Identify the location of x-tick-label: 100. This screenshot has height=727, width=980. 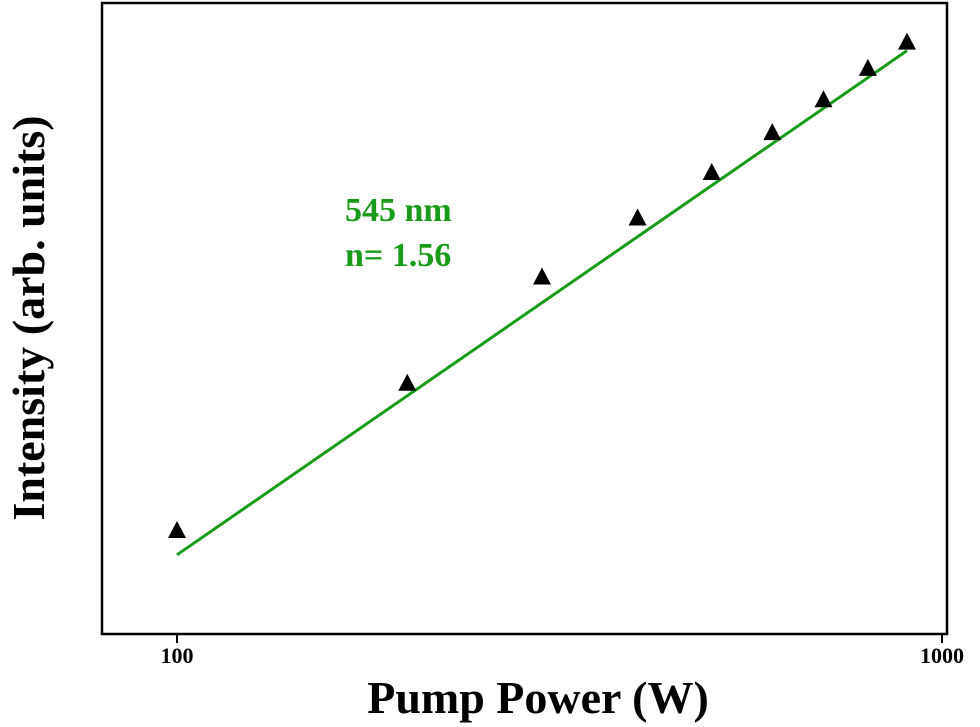
(177, 655).